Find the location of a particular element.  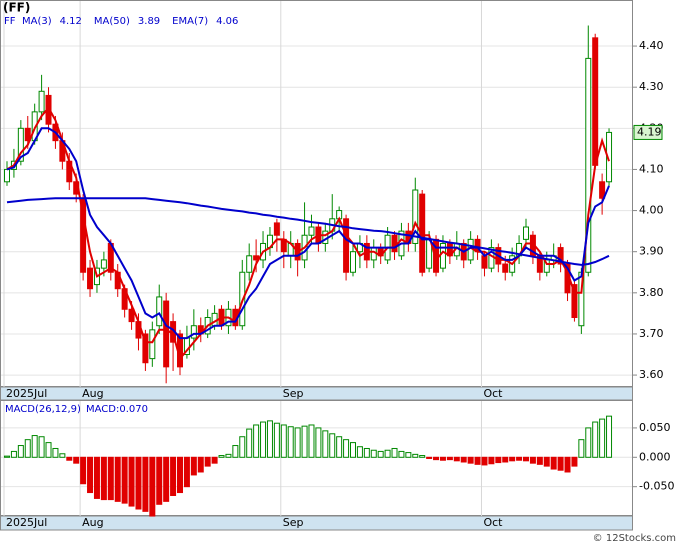

y-tick-label: 3.80 is located at coordinates (651, 292).